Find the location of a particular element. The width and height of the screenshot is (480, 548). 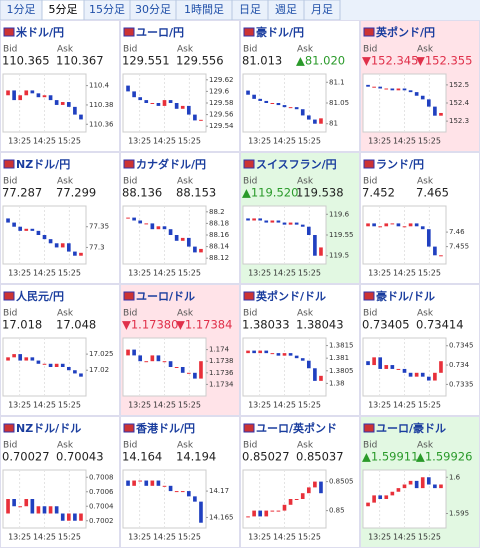

ask-value: ▼152.355 is located at coordinates (444, 61).